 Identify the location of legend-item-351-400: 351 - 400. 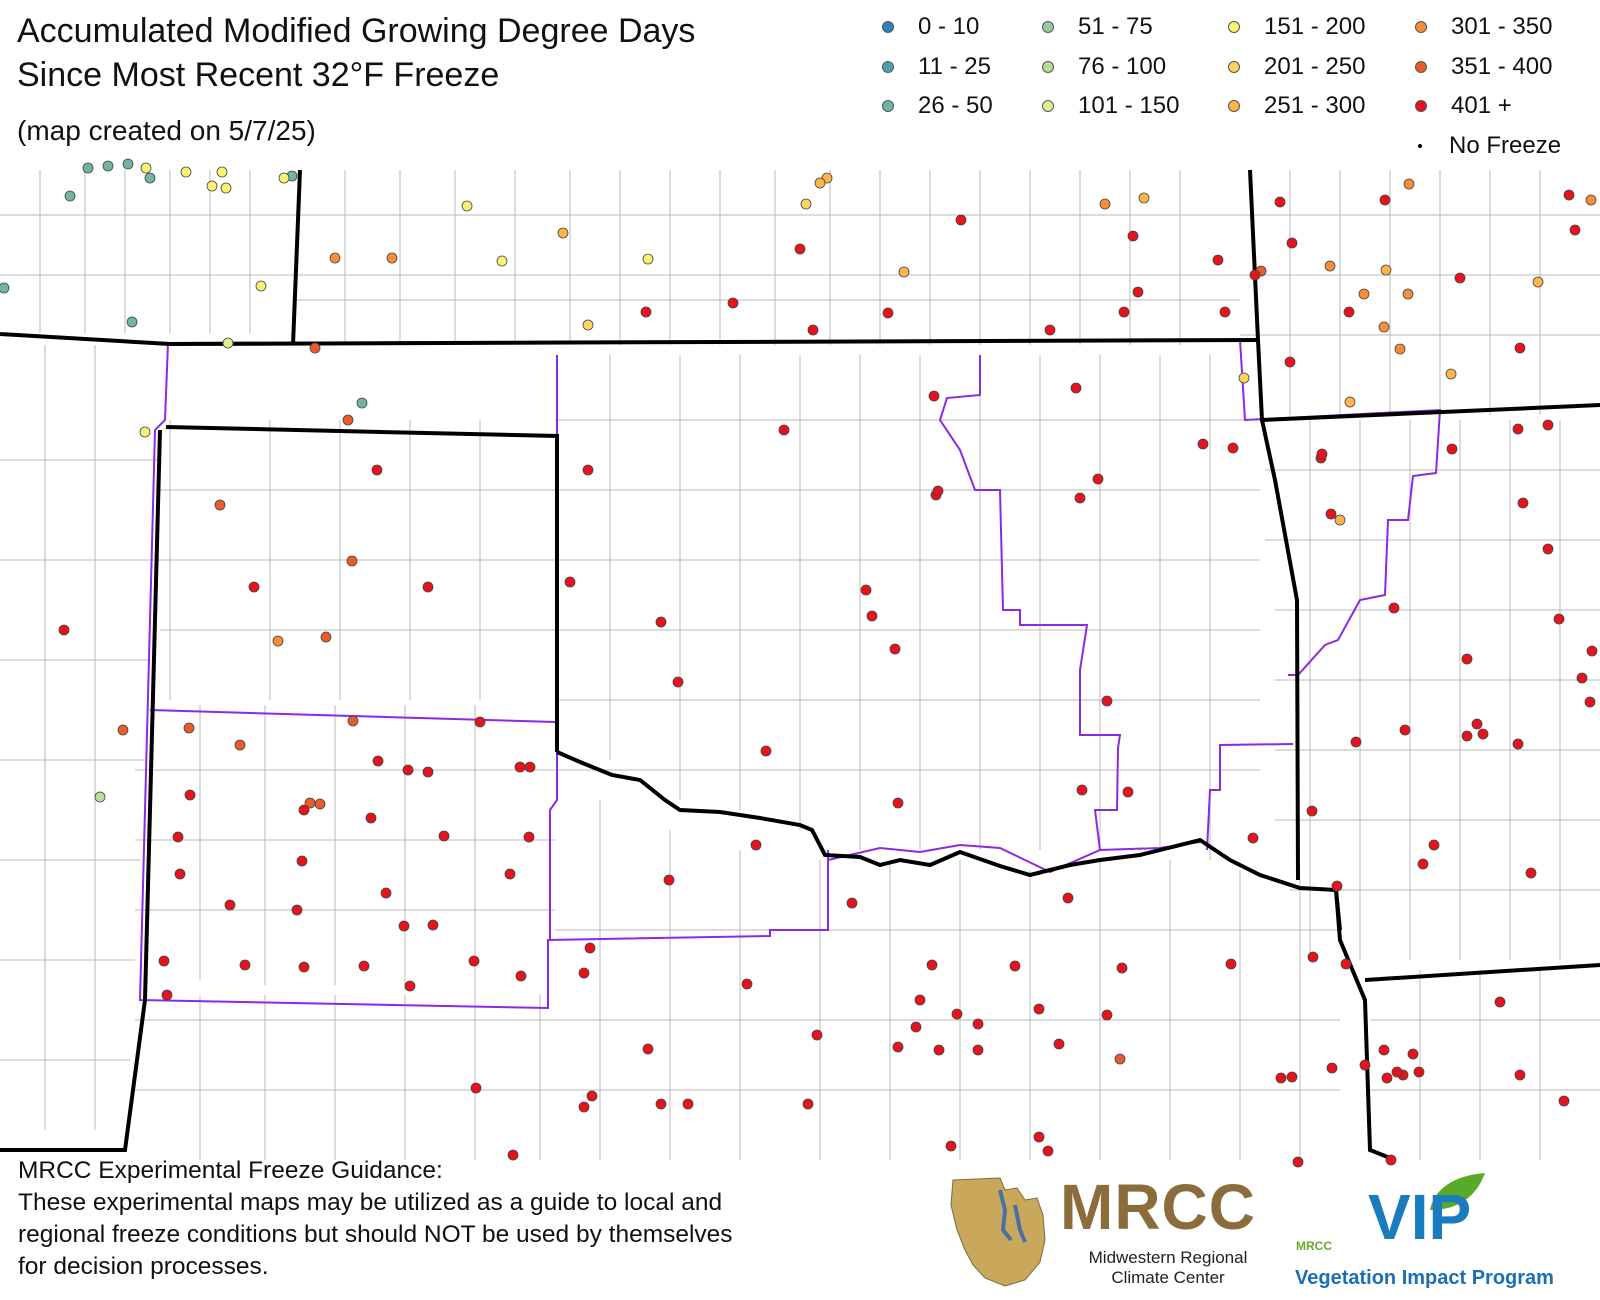
(1483, 67).